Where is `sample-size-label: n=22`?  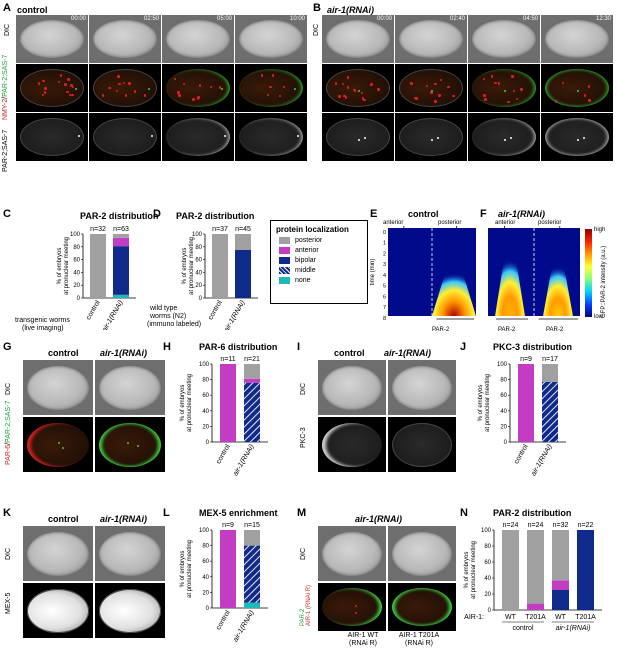 sample-size-label: n=22 is located at coordinates (586, 525).